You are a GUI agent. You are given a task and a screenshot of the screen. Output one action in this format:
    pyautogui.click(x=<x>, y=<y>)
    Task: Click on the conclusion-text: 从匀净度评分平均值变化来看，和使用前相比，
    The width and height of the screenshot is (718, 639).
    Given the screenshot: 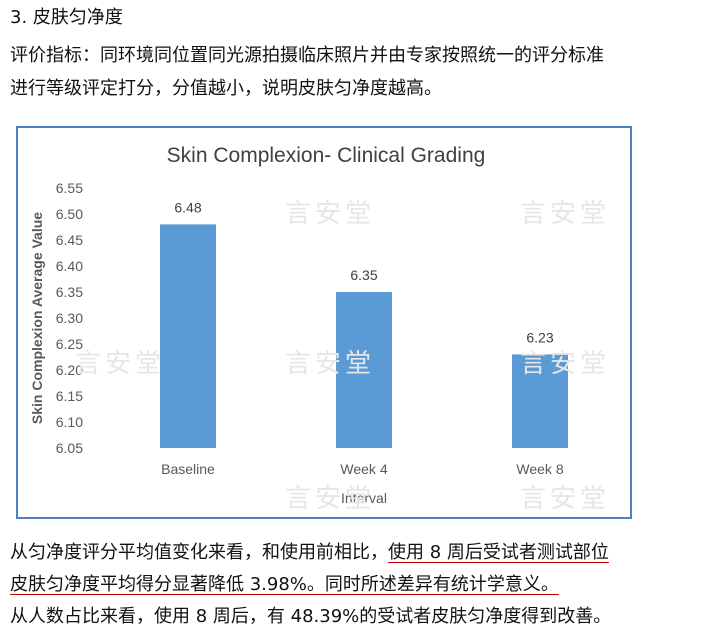 What is the action you would take?
    pyautogui.click(x=199, y=552)
    